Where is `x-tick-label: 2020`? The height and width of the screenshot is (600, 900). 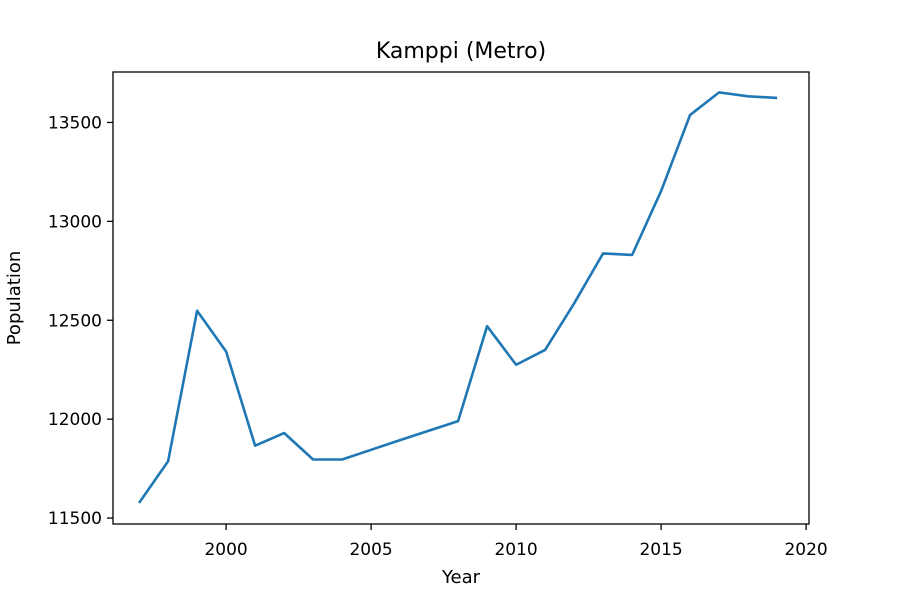
x-tick-label: 2020 is located at coordinates (805, 550).